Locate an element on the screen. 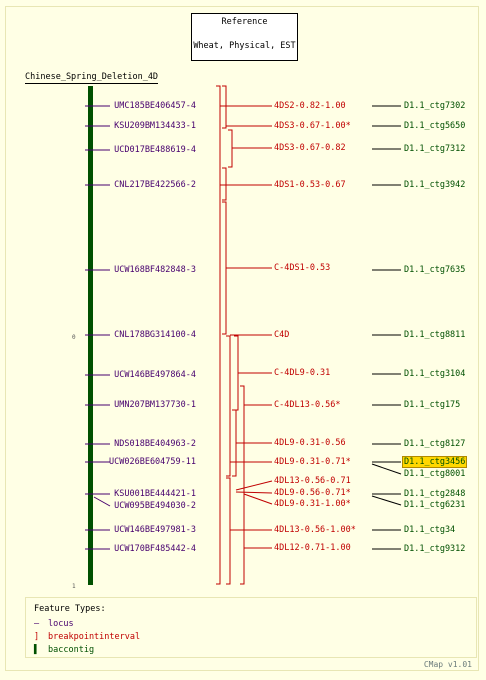 The image size is (486, 680). contig-connectors is located at coordinates (386, 327).